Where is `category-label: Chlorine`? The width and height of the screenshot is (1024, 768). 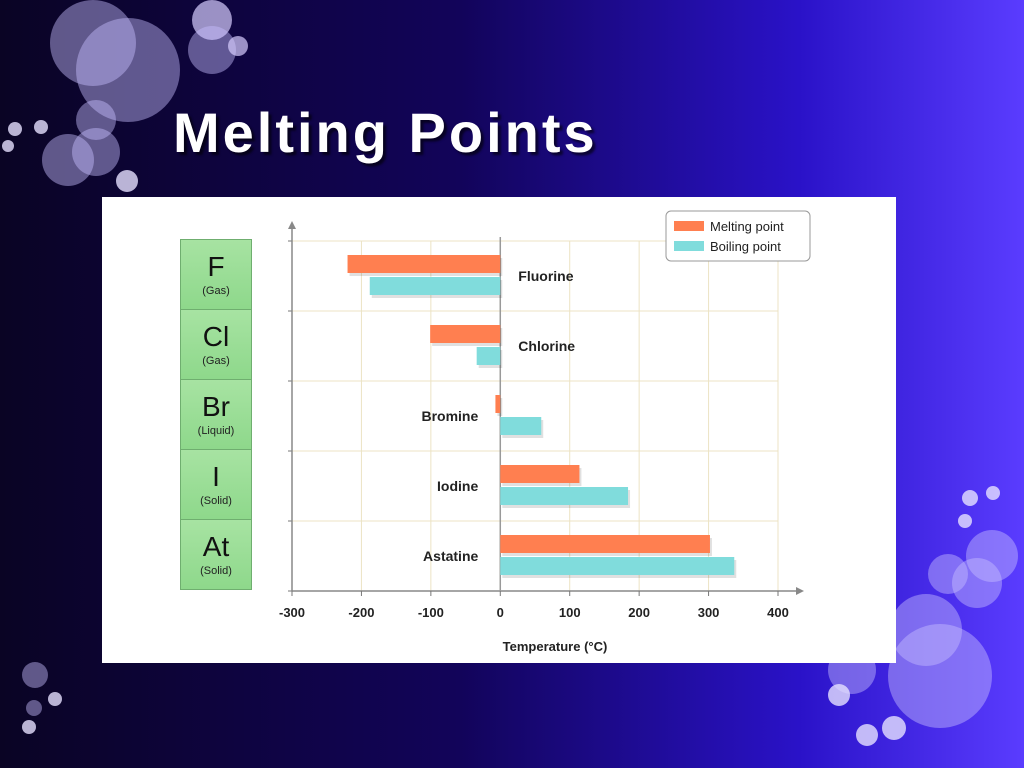
category-label: Chlorine is located at coordinates (546, 346).